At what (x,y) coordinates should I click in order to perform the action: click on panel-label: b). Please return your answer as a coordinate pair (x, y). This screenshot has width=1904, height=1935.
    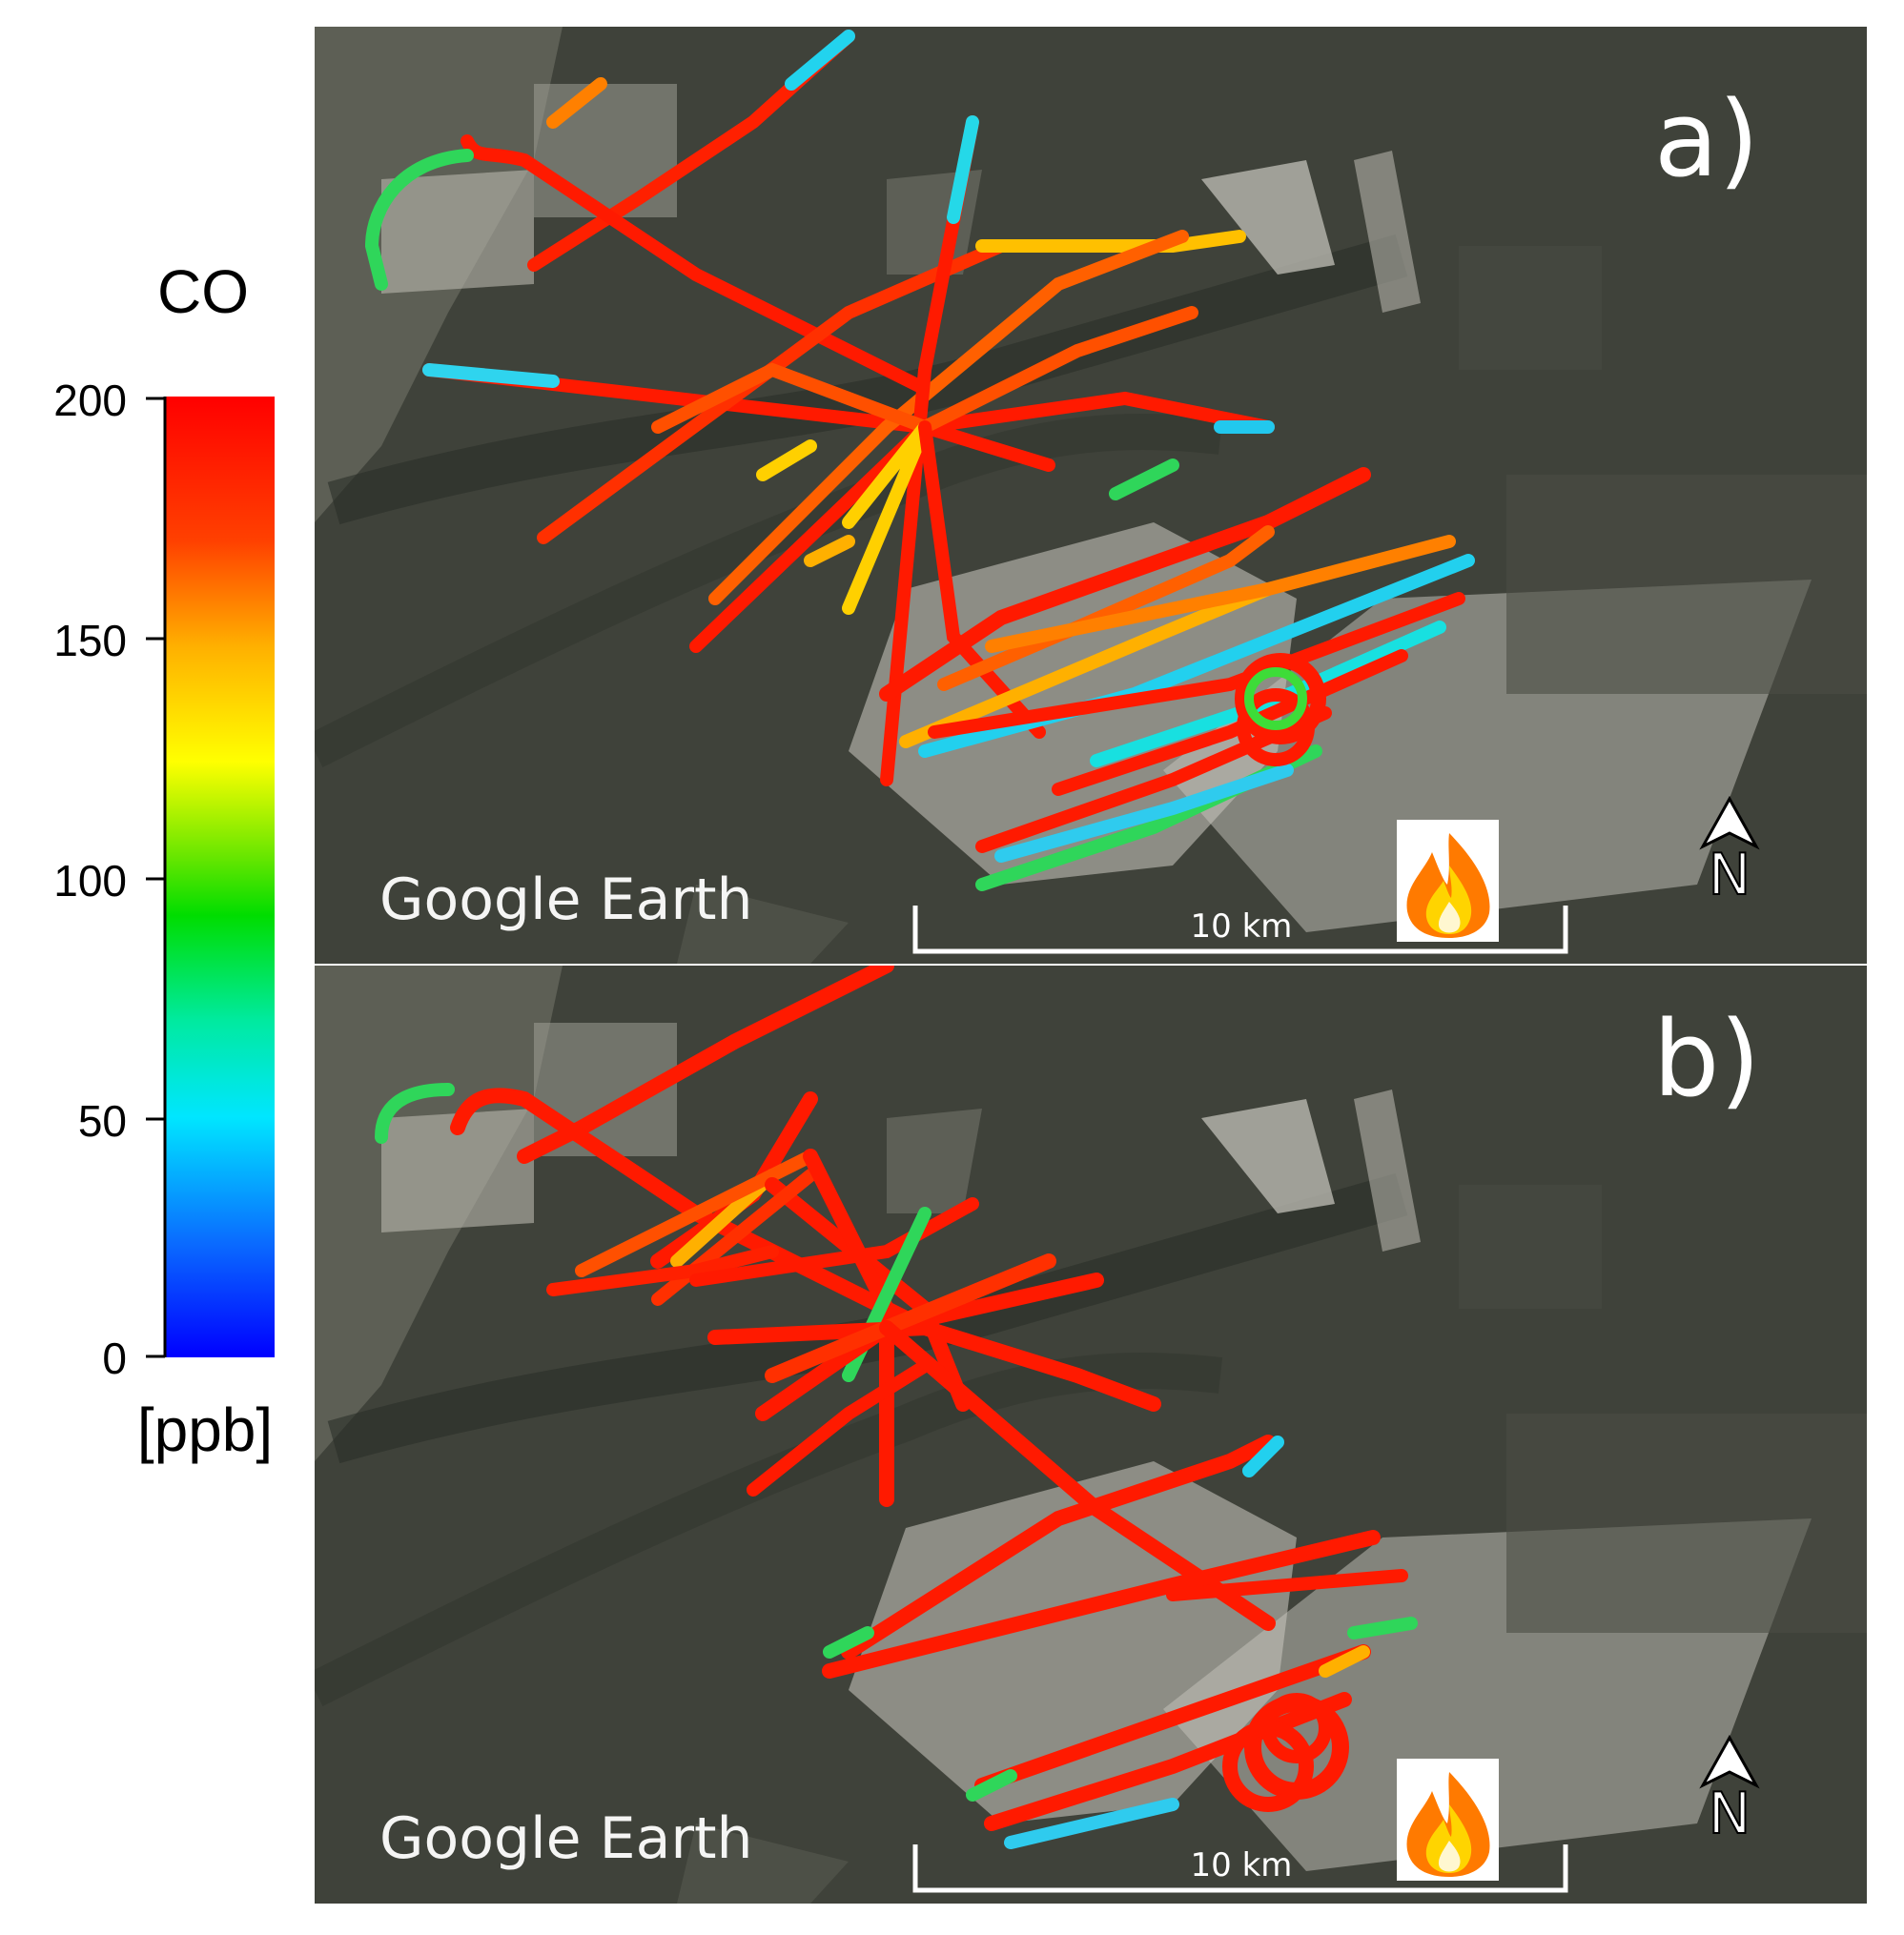
    Looking at the image, I should click on (1707, 1059).